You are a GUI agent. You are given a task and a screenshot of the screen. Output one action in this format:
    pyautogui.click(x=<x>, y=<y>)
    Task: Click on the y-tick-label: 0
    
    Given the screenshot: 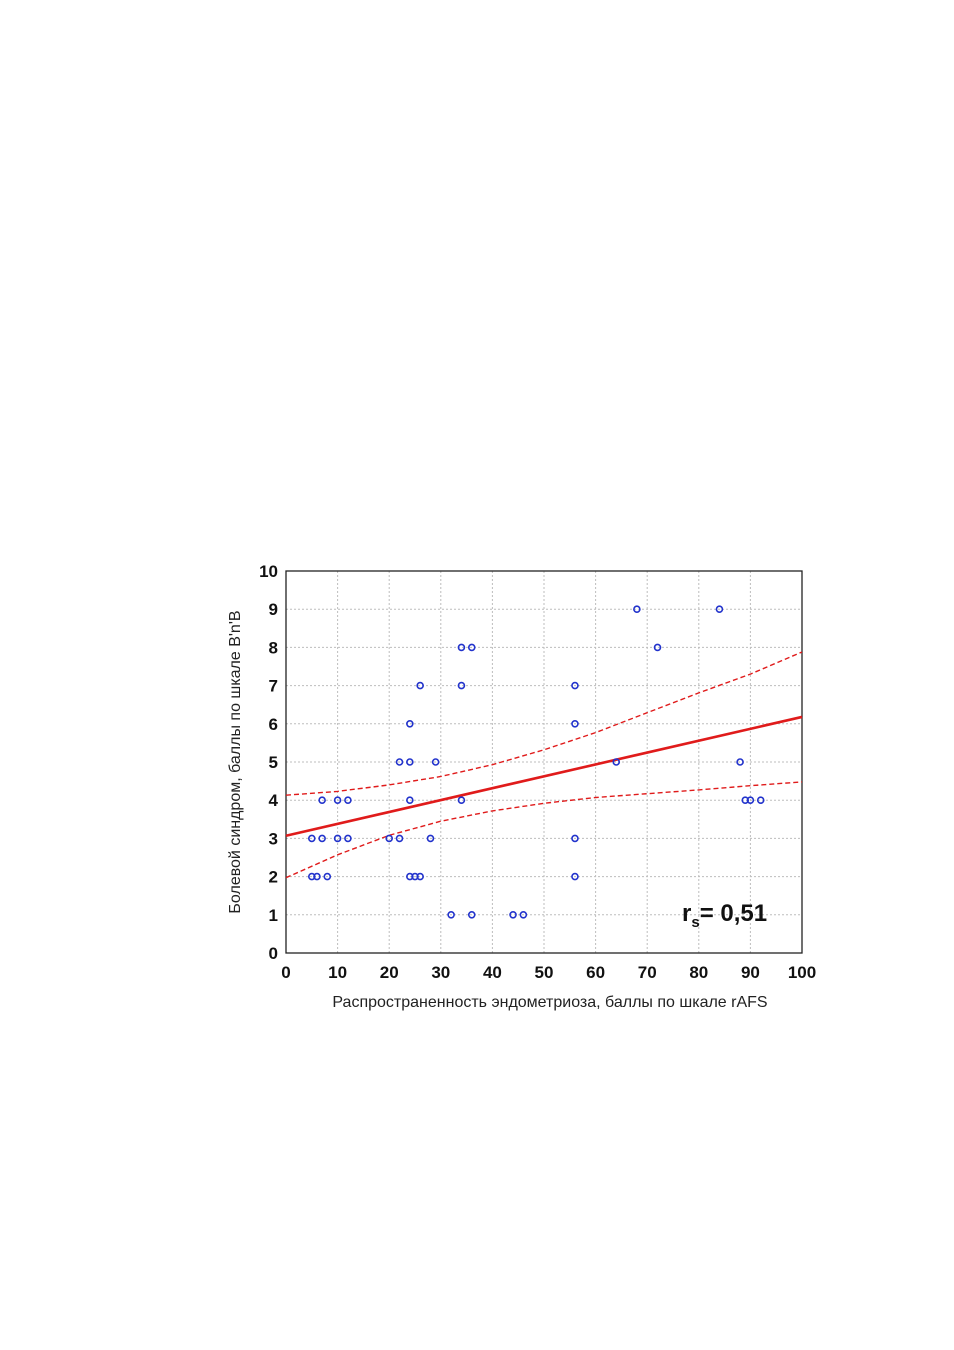 What is the action you would take?
    pyautogui.click(x=273, y=953)
    